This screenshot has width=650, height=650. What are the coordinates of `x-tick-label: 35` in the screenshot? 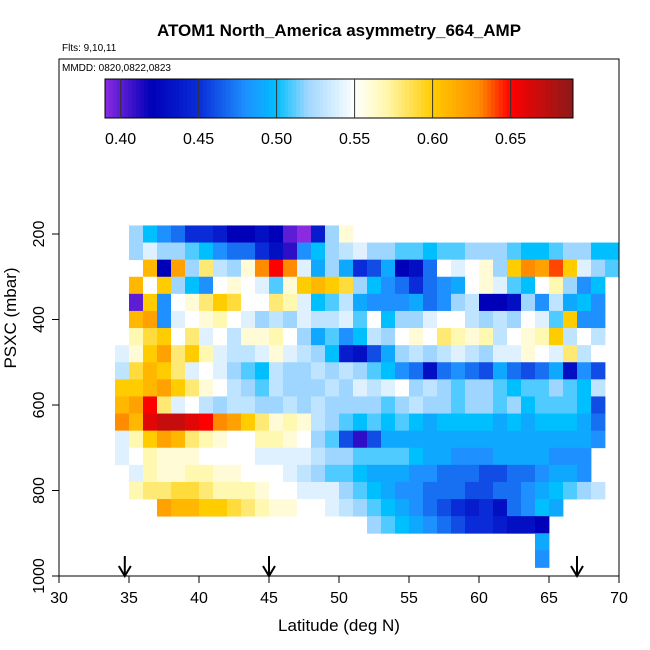 It's located at (129, 598).